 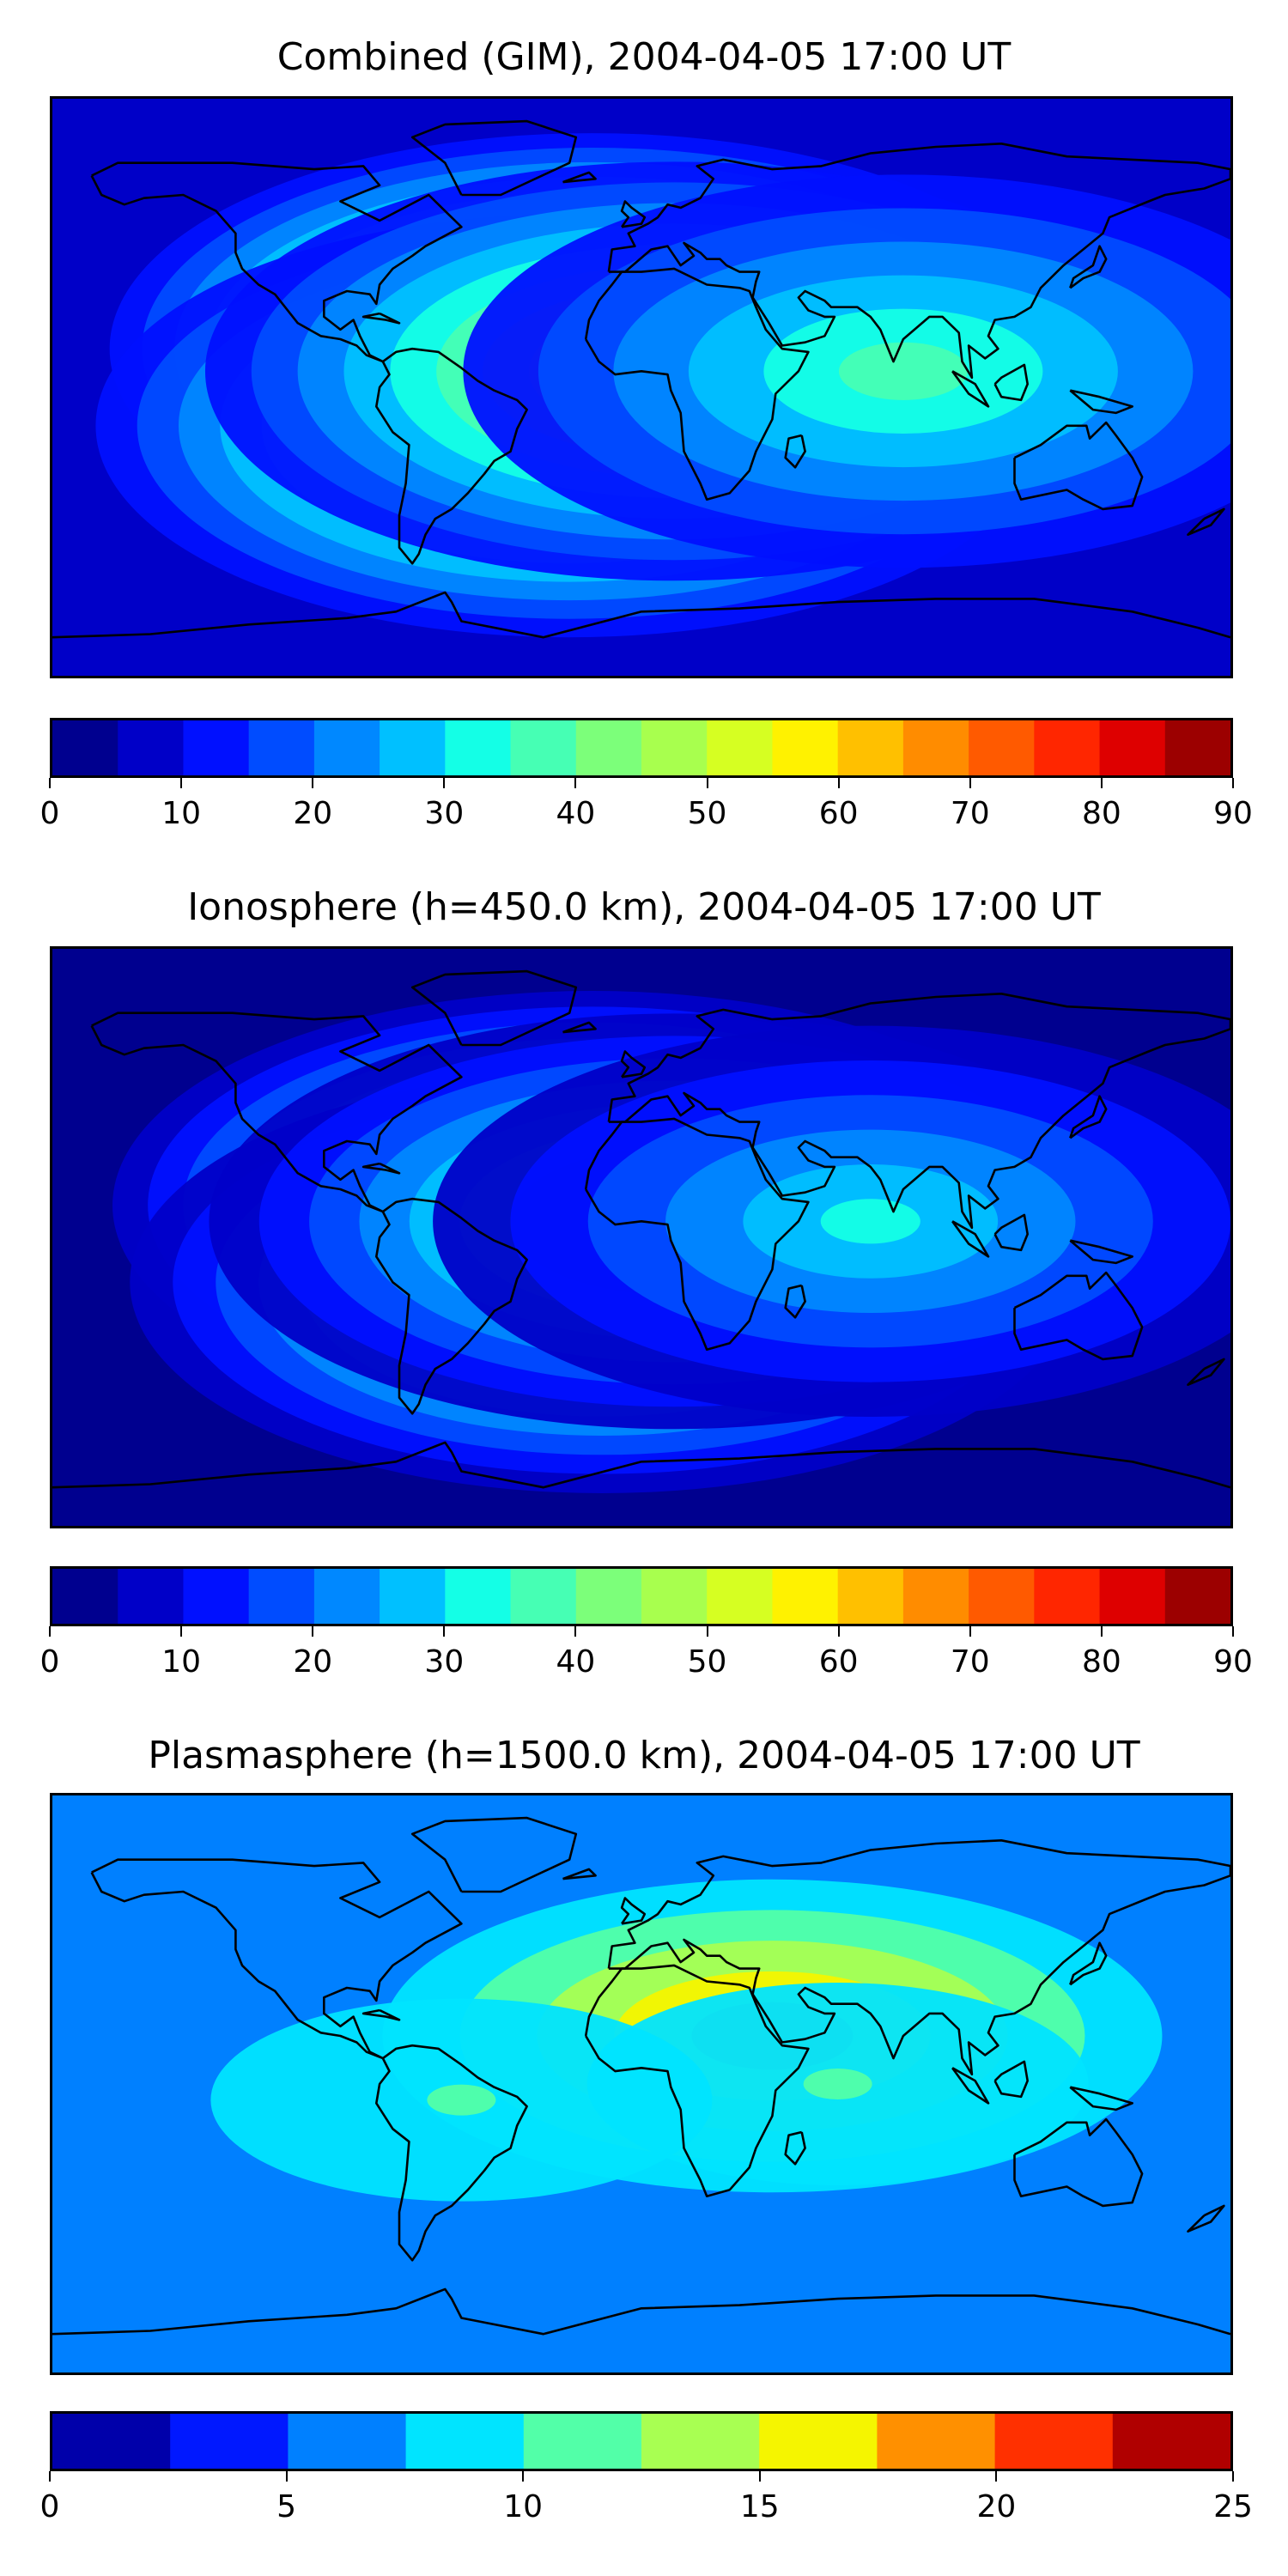 I want to click on colorbar-tick-label: 20, so click(x=996, y=2507).